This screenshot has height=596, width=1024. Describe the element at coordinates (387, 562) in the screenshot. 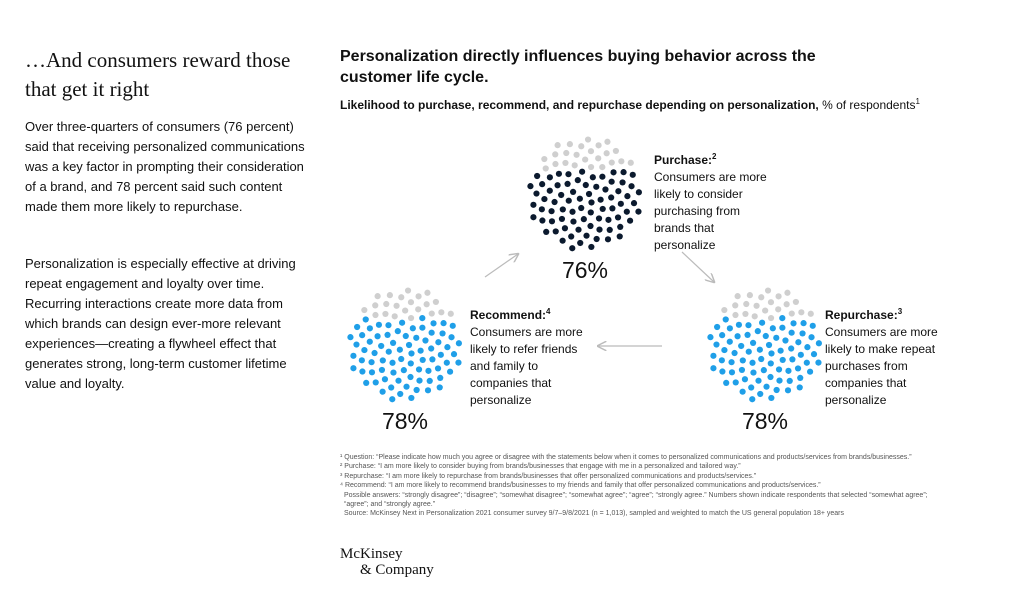

I see `logo: McKinsey & Company` at that location.